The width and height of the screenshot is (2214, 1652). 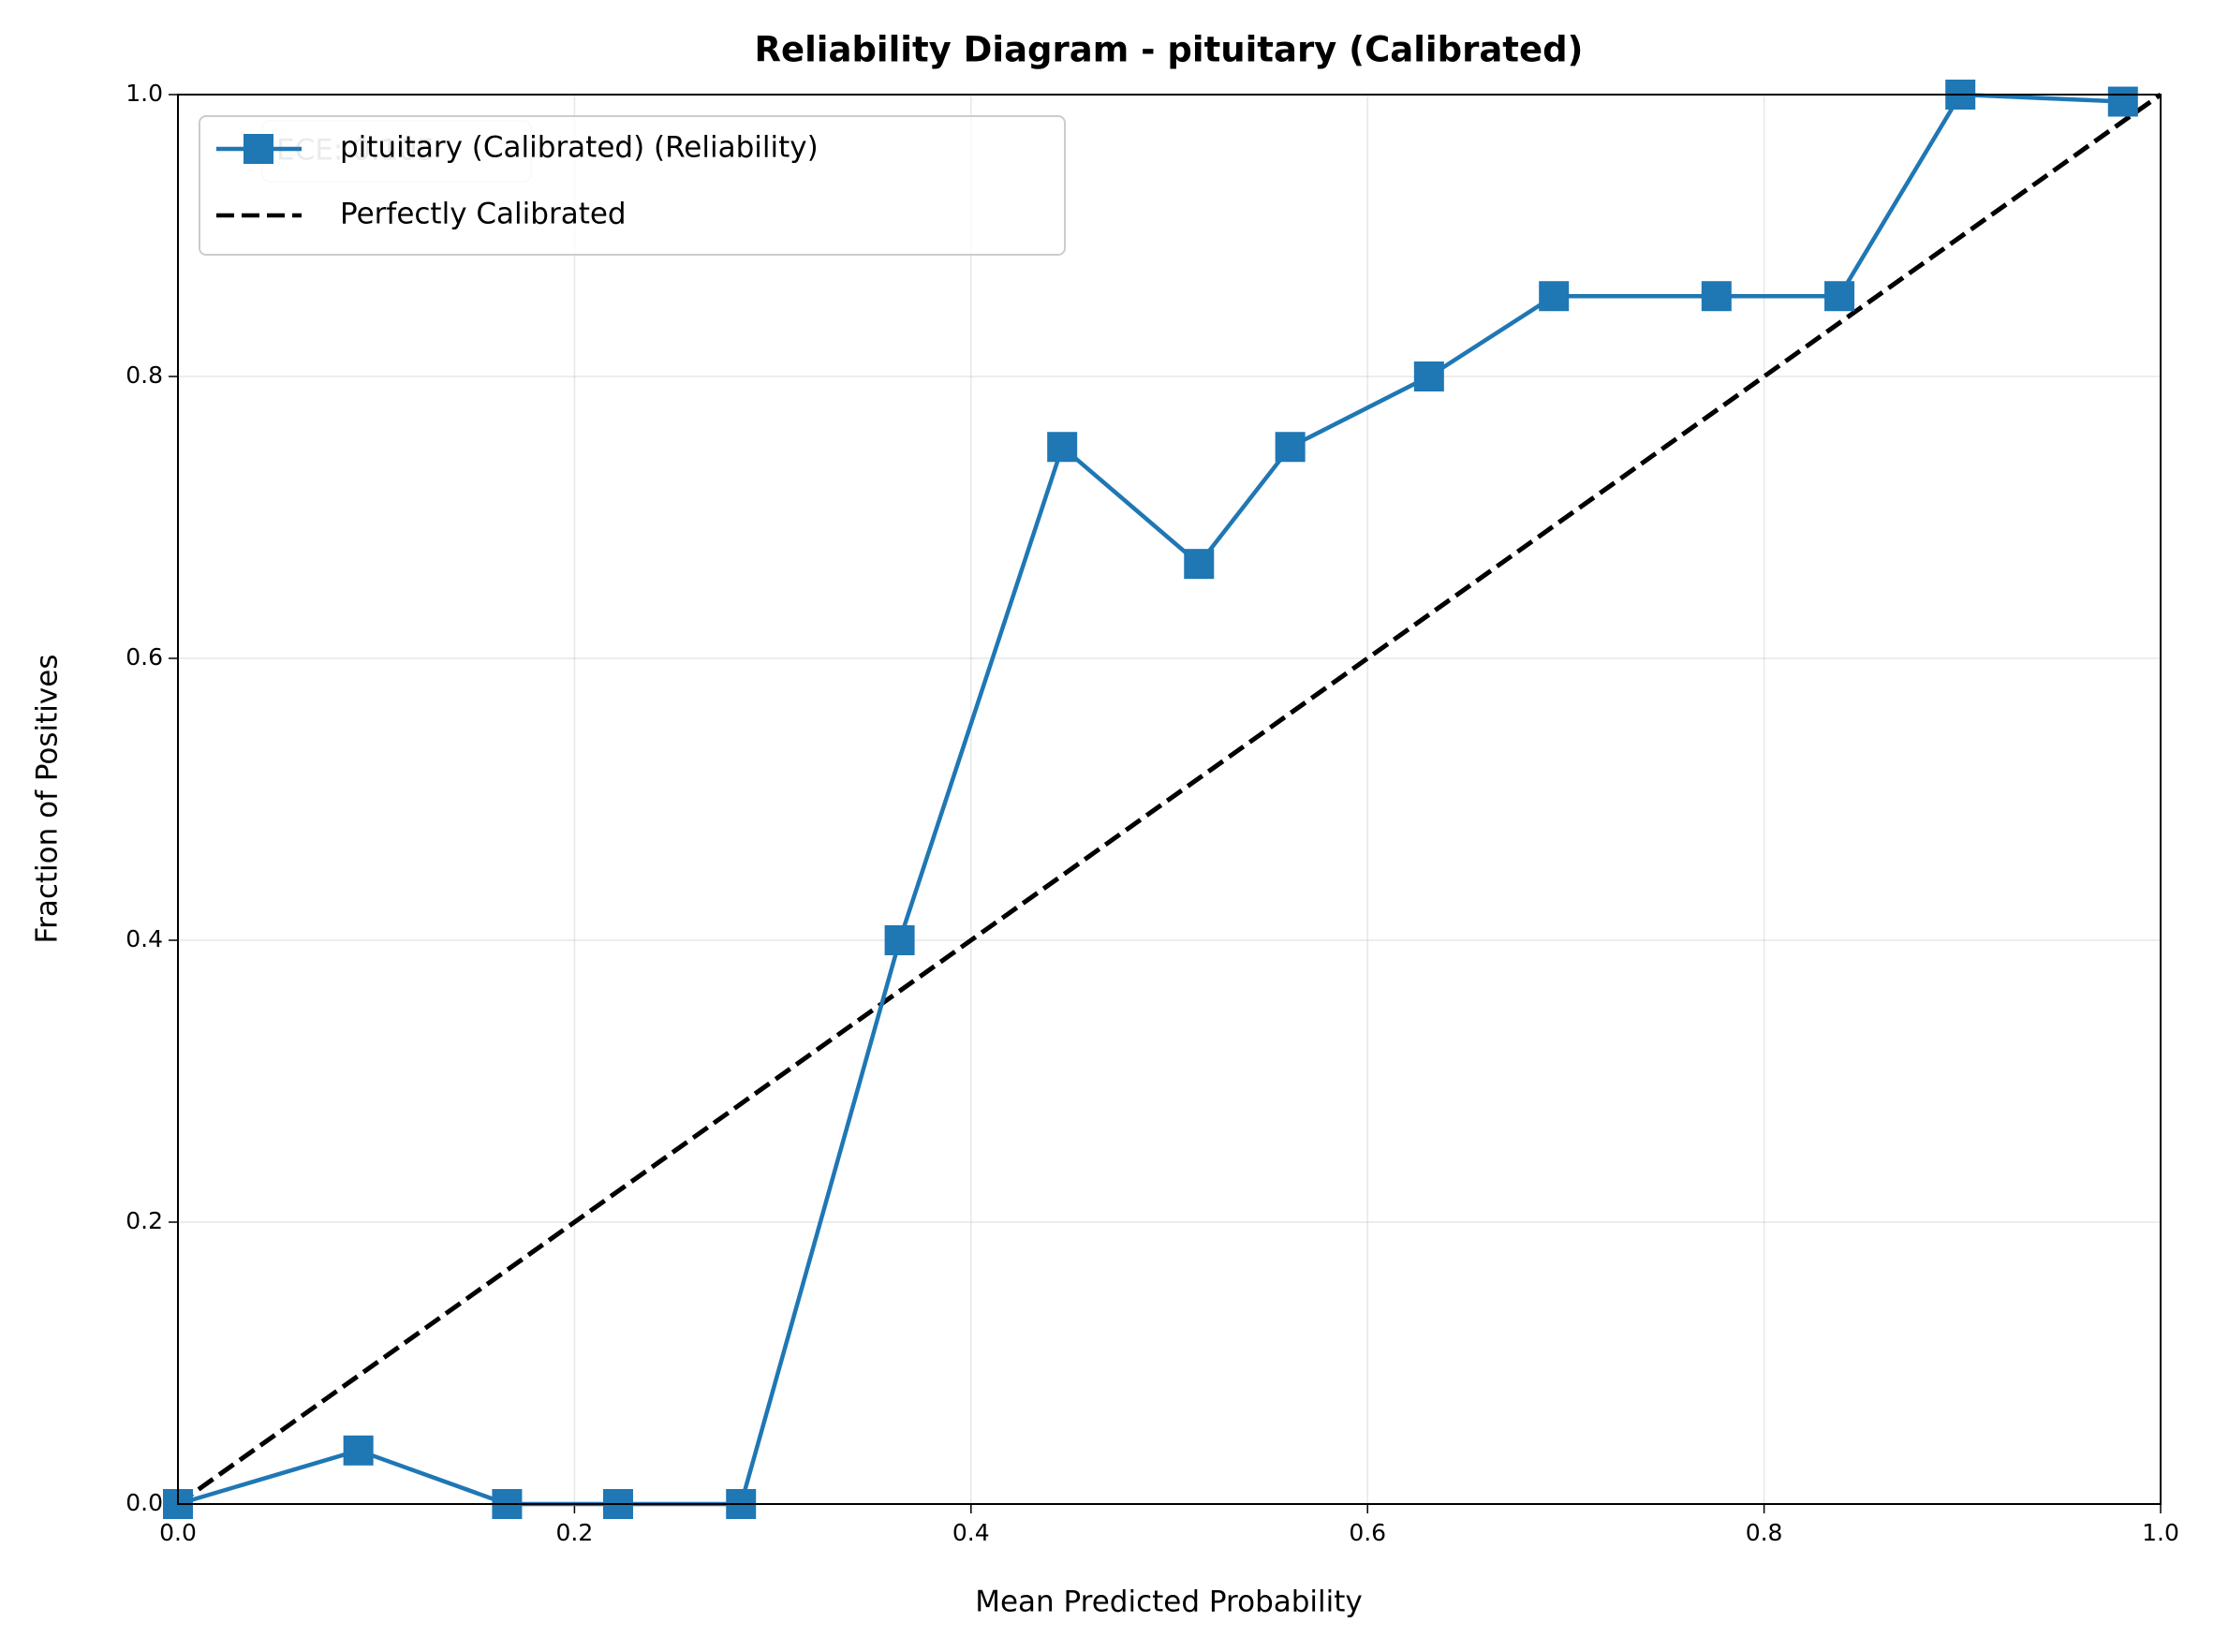 What do you see at coordinates (971, 1532) in the screenshot?
I see `x-tick-label: 0.4` at bounding box center [971, 1532].